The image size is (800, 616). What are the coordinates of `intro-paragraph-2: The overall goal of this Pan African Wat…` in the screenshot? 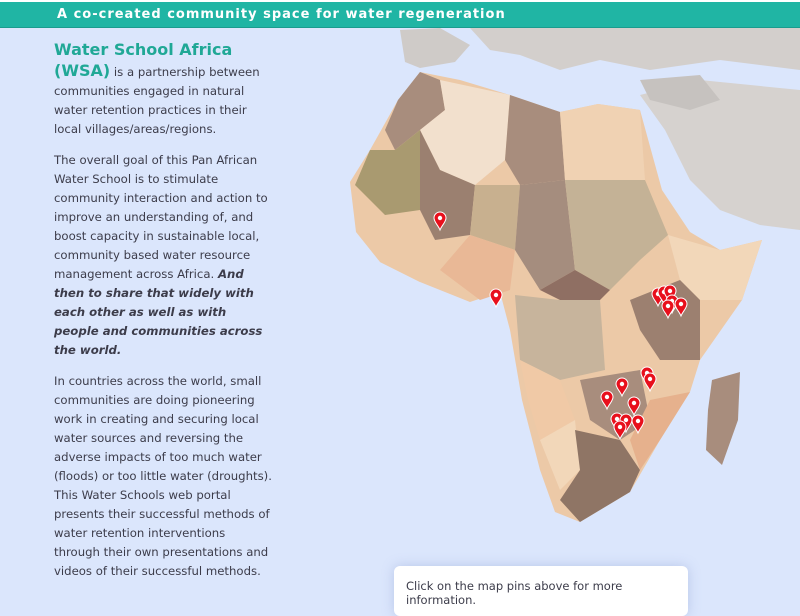 It's located at (161, 217).